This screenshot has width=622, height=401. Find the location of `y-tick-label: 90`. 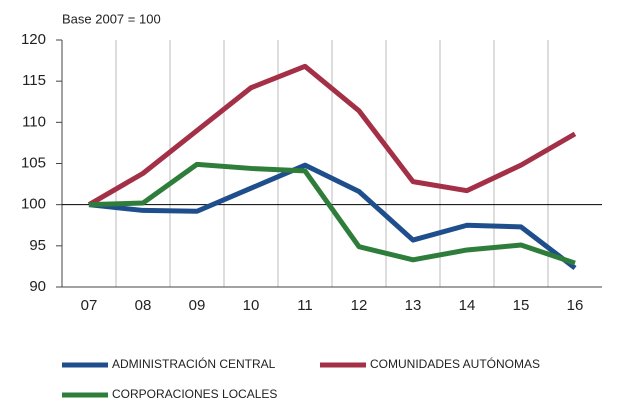

y-tick-label: 90 is located at coordinates (37, 286).